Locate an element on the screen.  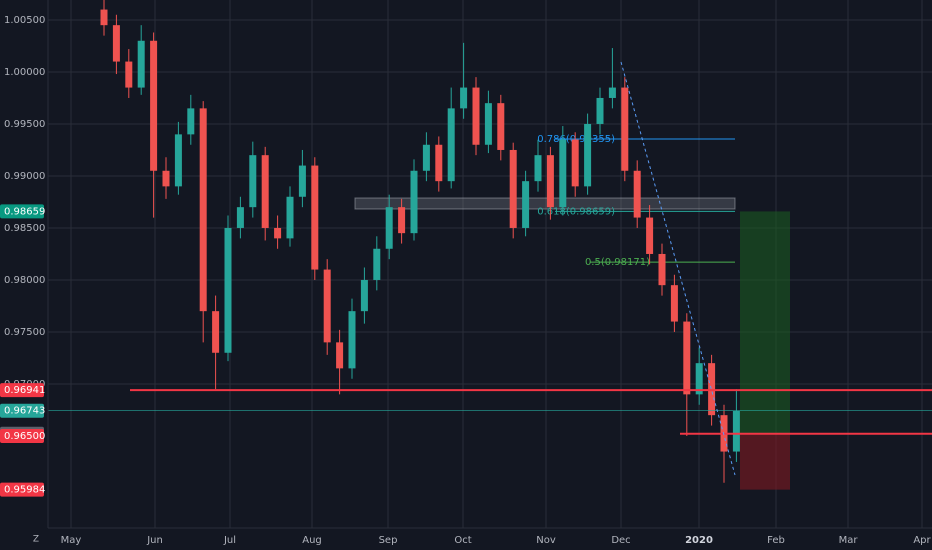
fib-label: 0.618(0.98659) is located at coordinates (576, 211).